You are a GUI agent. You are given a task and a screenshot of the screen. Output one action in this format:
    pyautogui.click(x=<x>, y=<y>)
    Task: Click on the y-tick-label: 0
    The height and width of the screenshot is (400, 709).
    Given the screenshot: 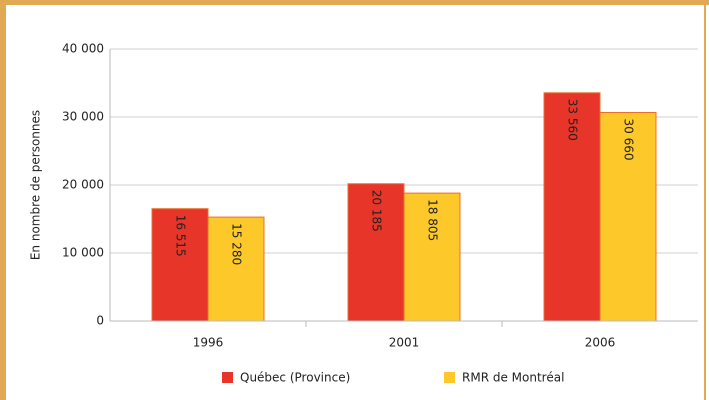 What is the action you would take?
    pyautogui.click(x=100, y=321)
    